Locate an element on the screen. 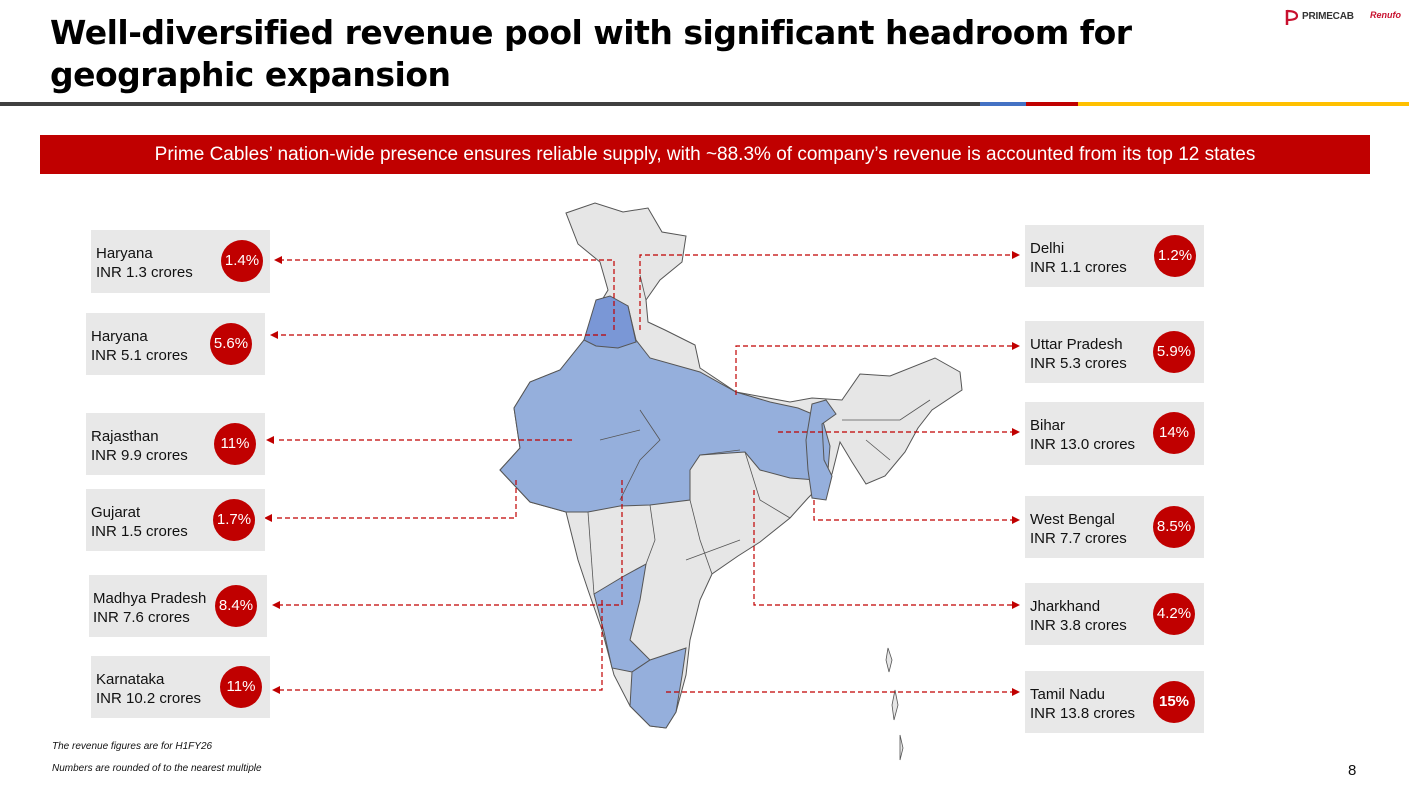 This screenshot has width=1409, height=791. state-name: Uttar Pradesh is located at coordinates (1076, 344).